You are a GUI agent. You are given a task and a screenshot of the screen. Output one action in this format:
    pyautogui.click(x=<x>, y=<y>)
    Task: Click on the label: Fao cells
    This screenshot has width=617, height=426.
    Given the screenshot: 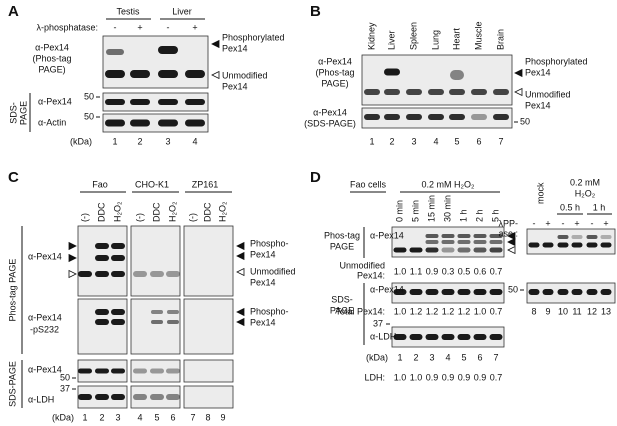 What is the action you would take?
    pyautogui.click(x=368, y=184)
    